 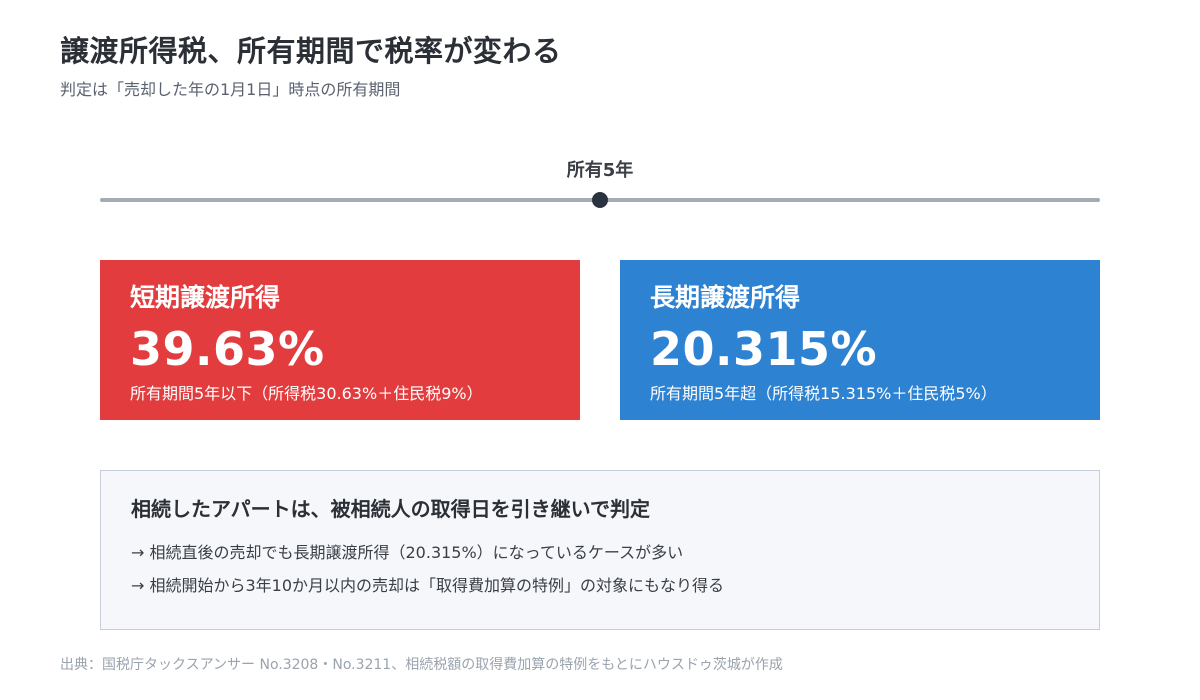 I want to click on short-term-card-note: 所有期間5年以下（所得税30.63%＋住民税9%）, so click(x=306, y=393).